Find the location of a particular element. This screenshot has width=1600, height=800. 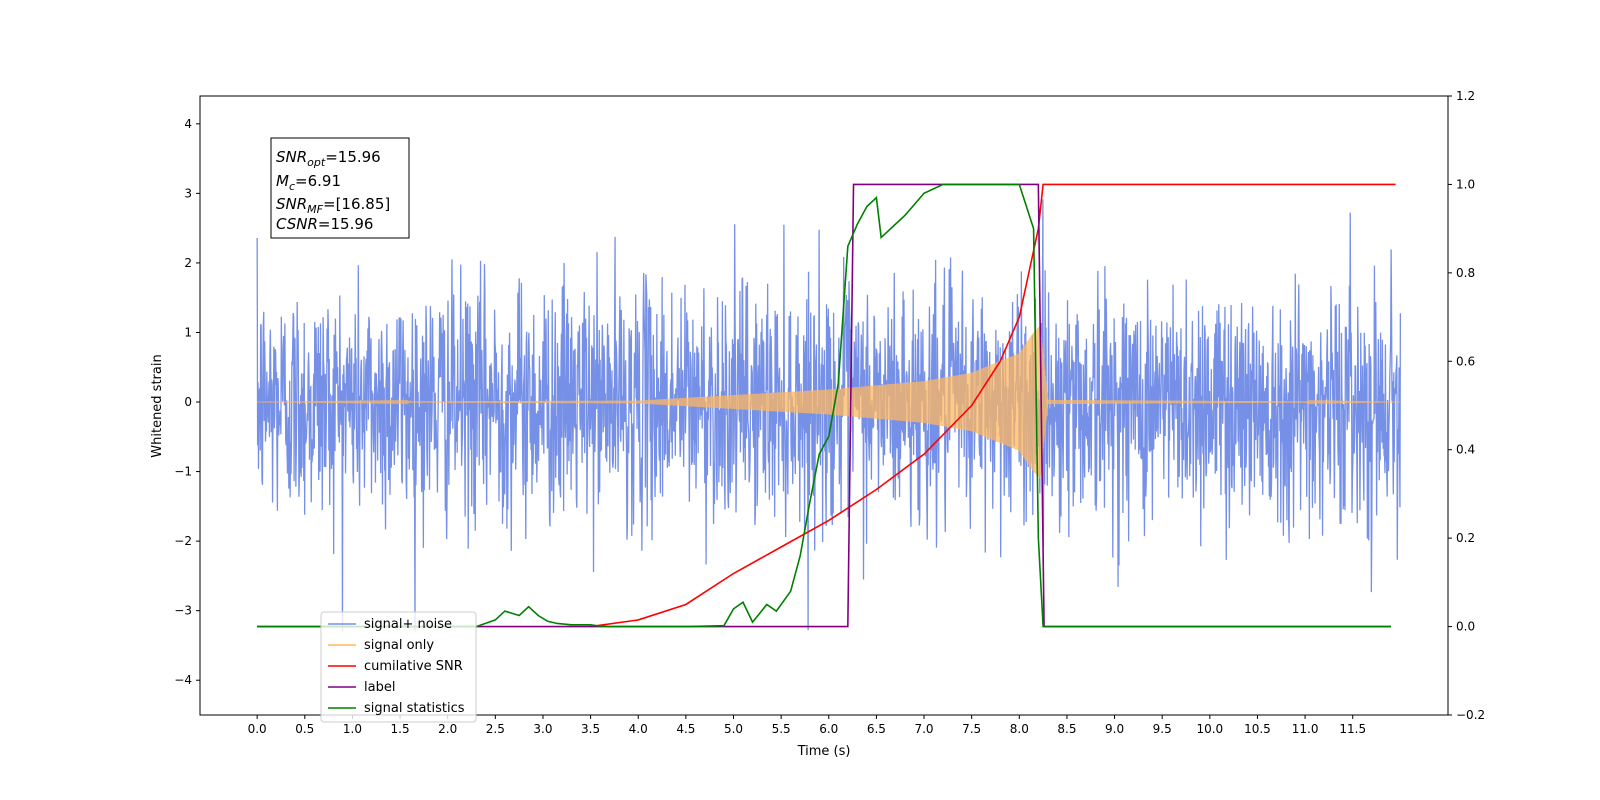

y-axis-label: Whitened strain is located at coordinates (157, 405).